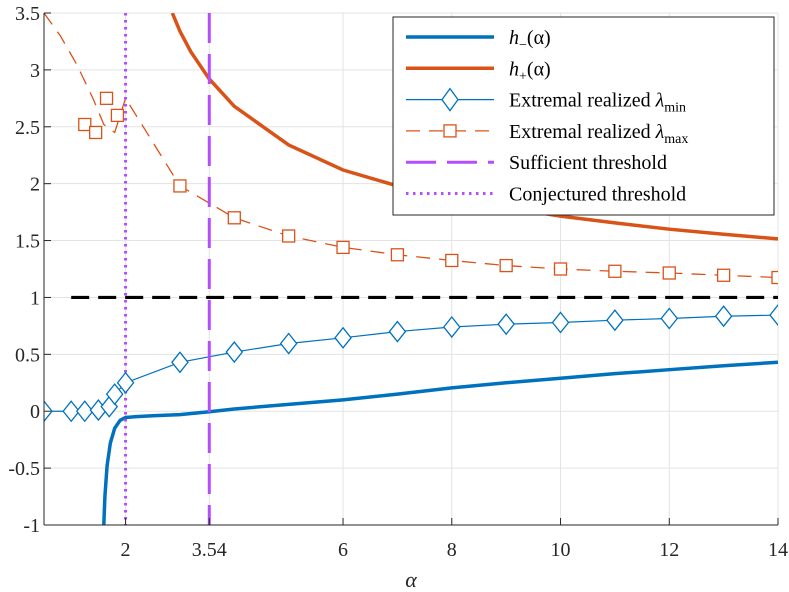 This screenshot has width=789, height=592. I want to click on legend-sub-2: min, so click(675, 108).